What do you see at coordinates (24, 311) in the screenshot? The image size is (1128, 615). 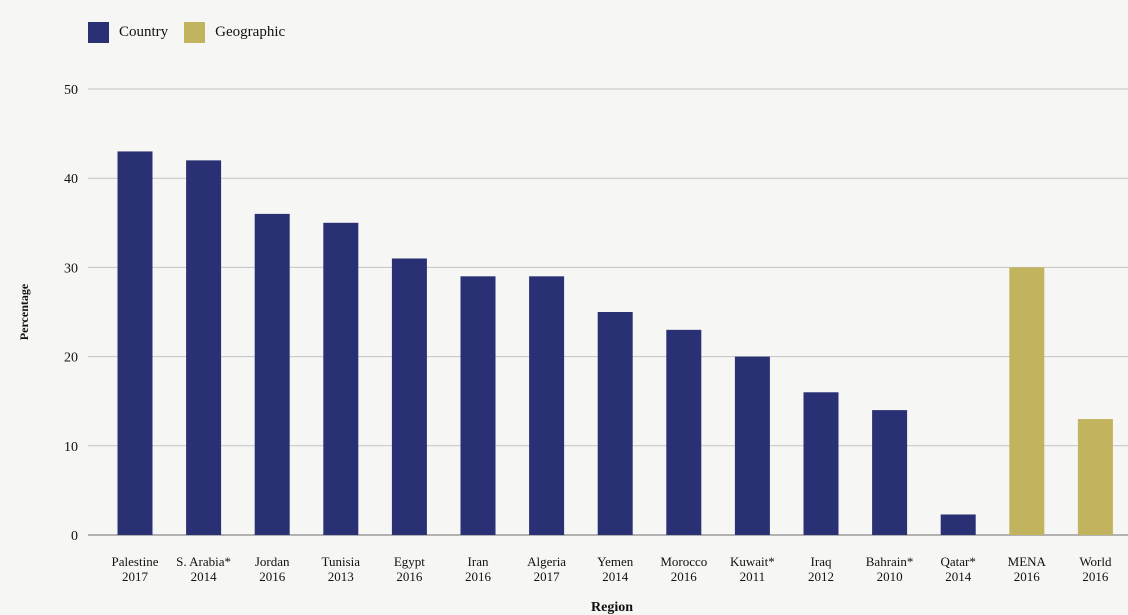 I see `y-axis-label: Percentage` at bounding box center [24, 311].